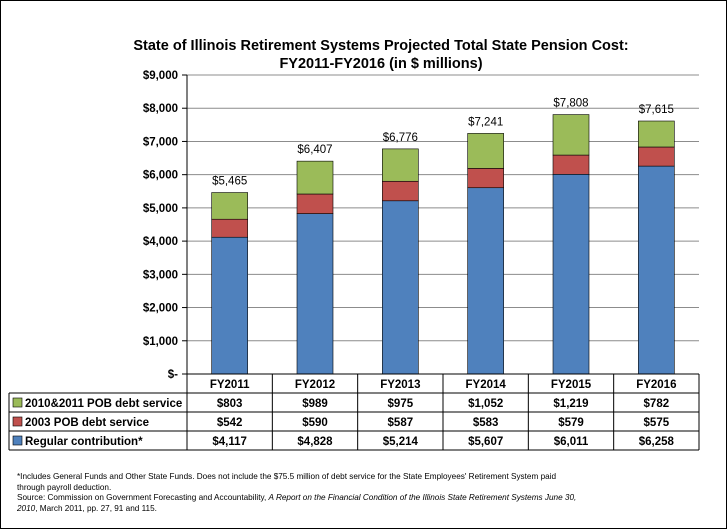 This screenshot has width=727, height=529. What do you see at coordinates (401, 423) in the screenshot?
I see `table-value: $587` at bounding box center [401, 423].